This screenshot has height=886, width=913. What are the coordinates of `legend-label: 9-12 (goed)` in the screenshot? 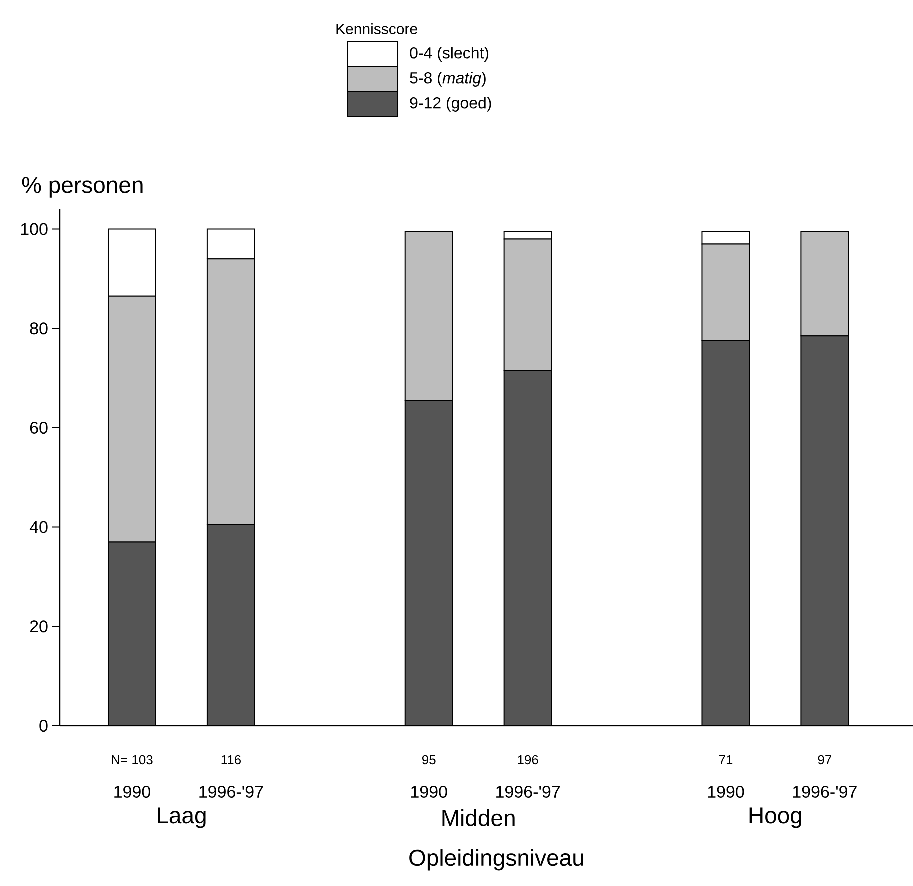 It's located at (451, 104).